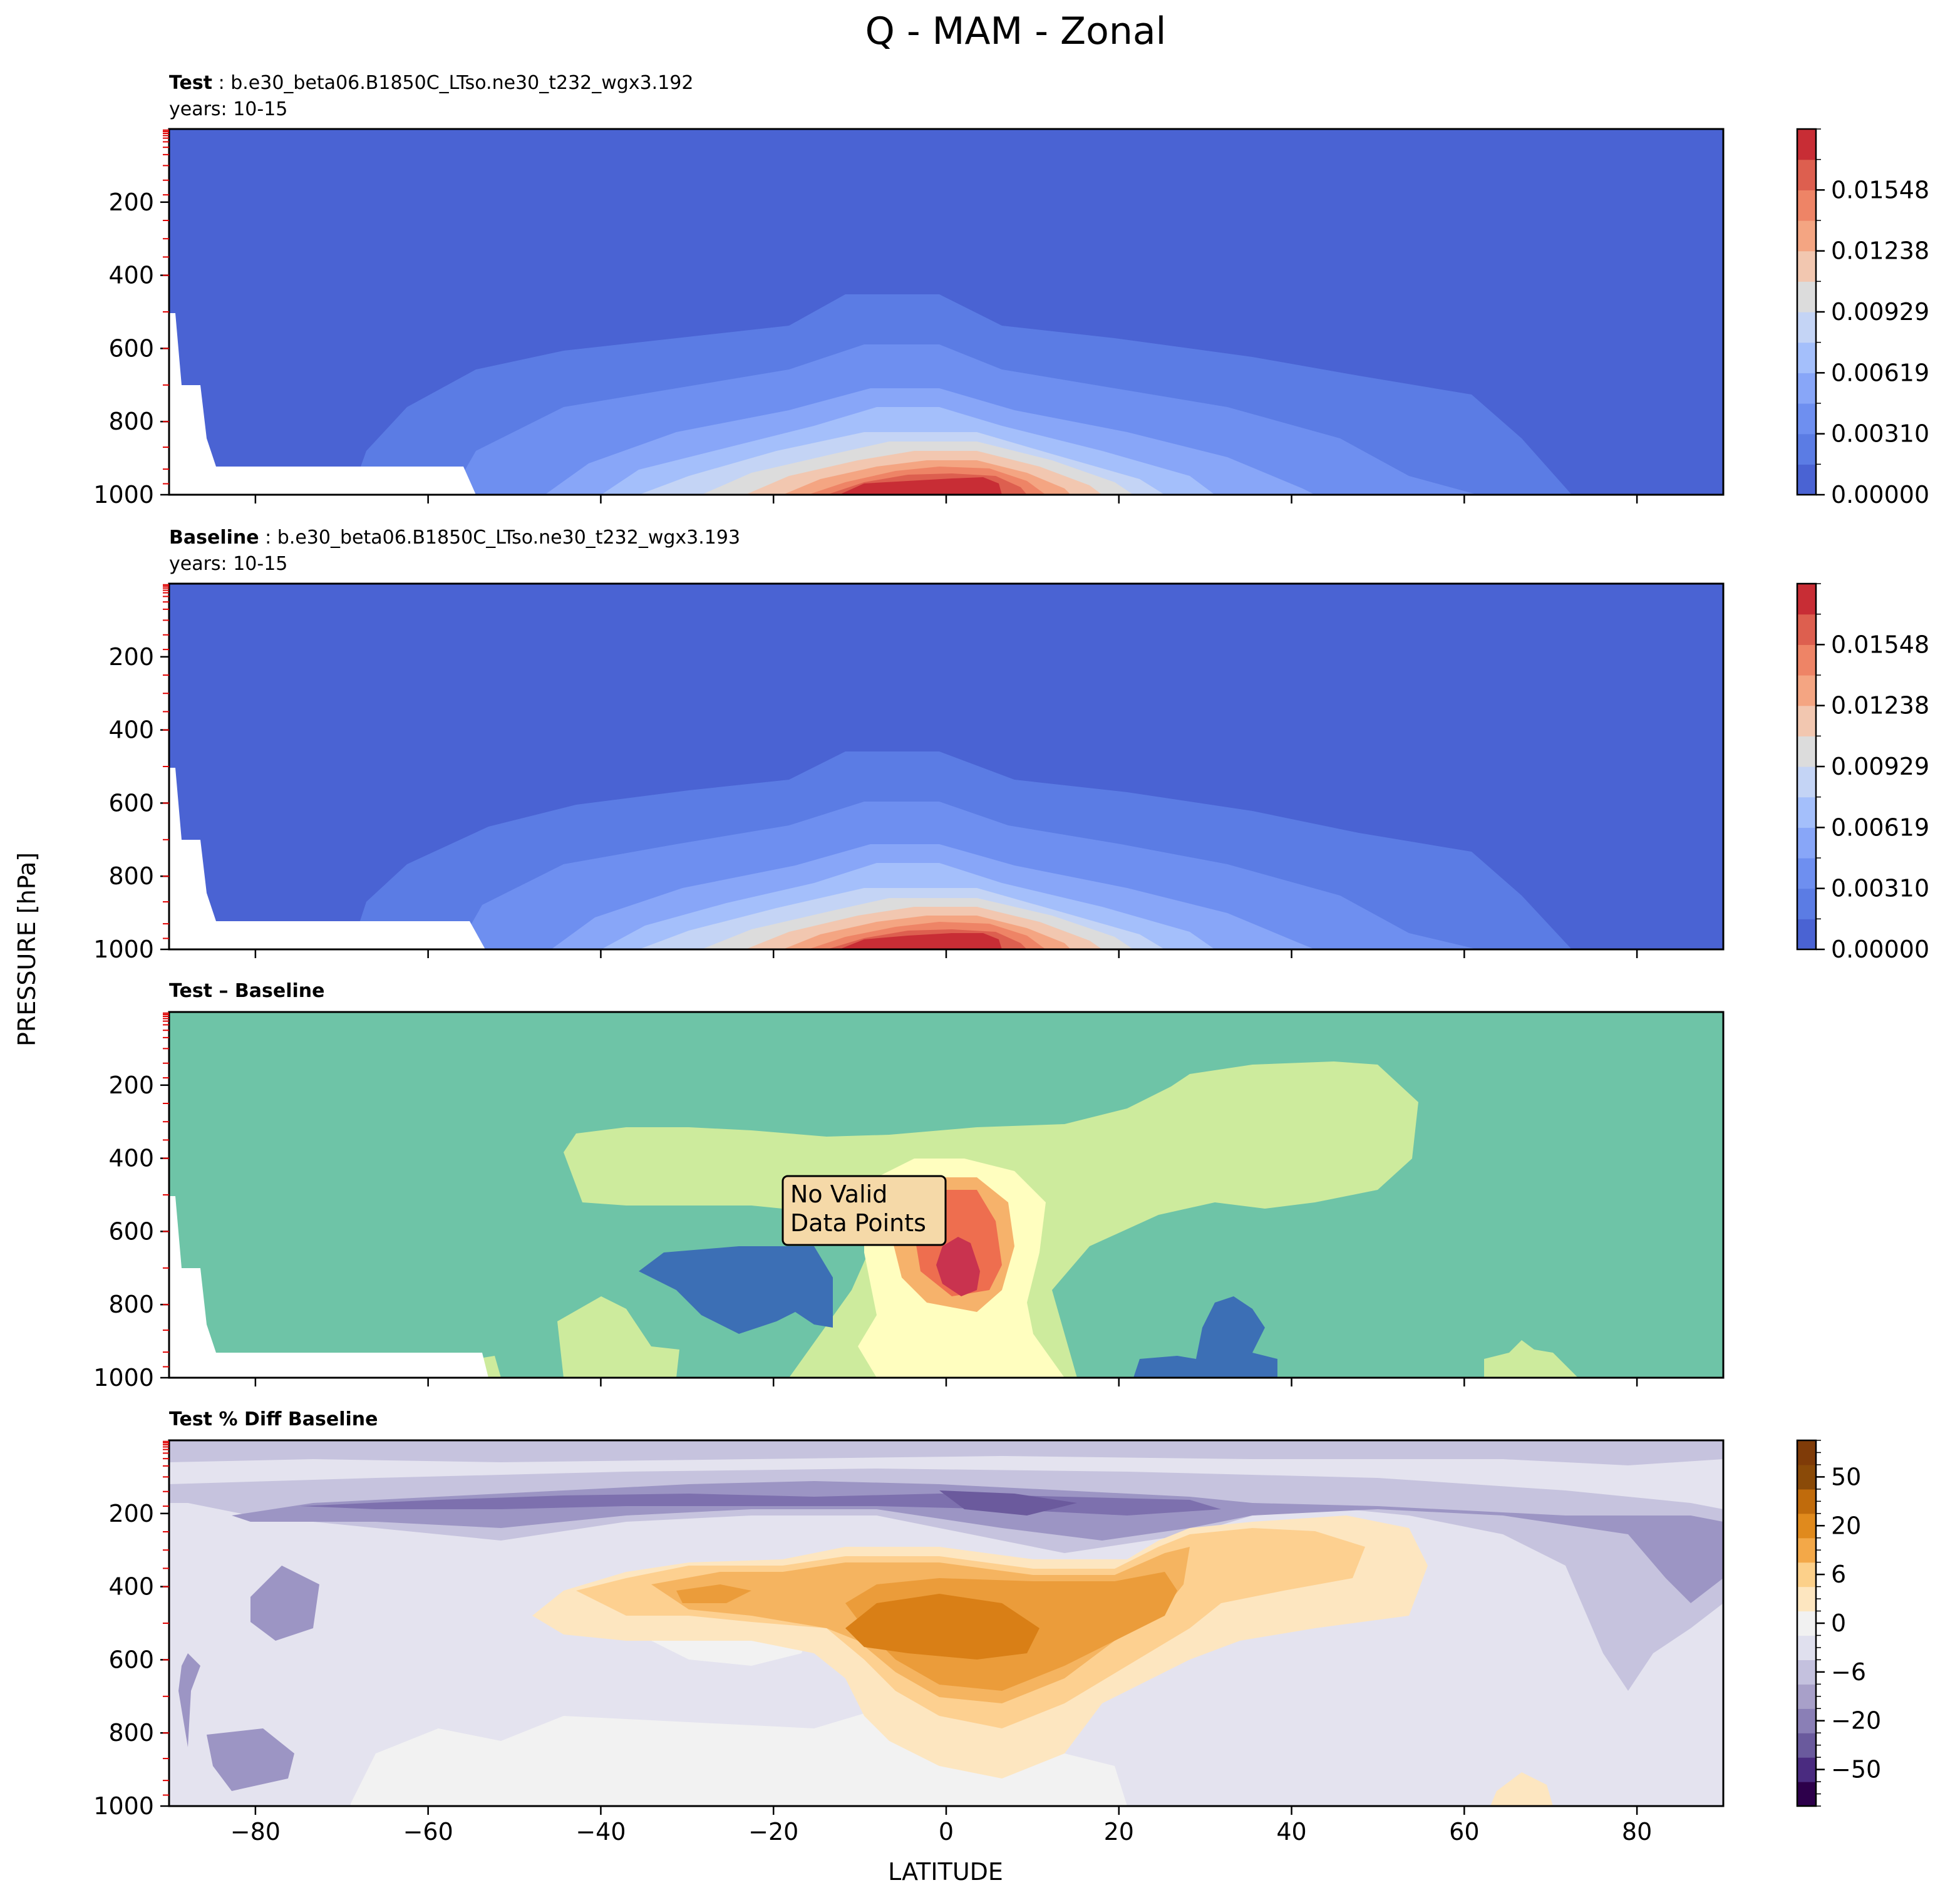 Image resolution: width=1960 pixels, height=1900 pixels. I want to click on q-colorbar-2-tick-label: 0.00310, so click(1880, 888).